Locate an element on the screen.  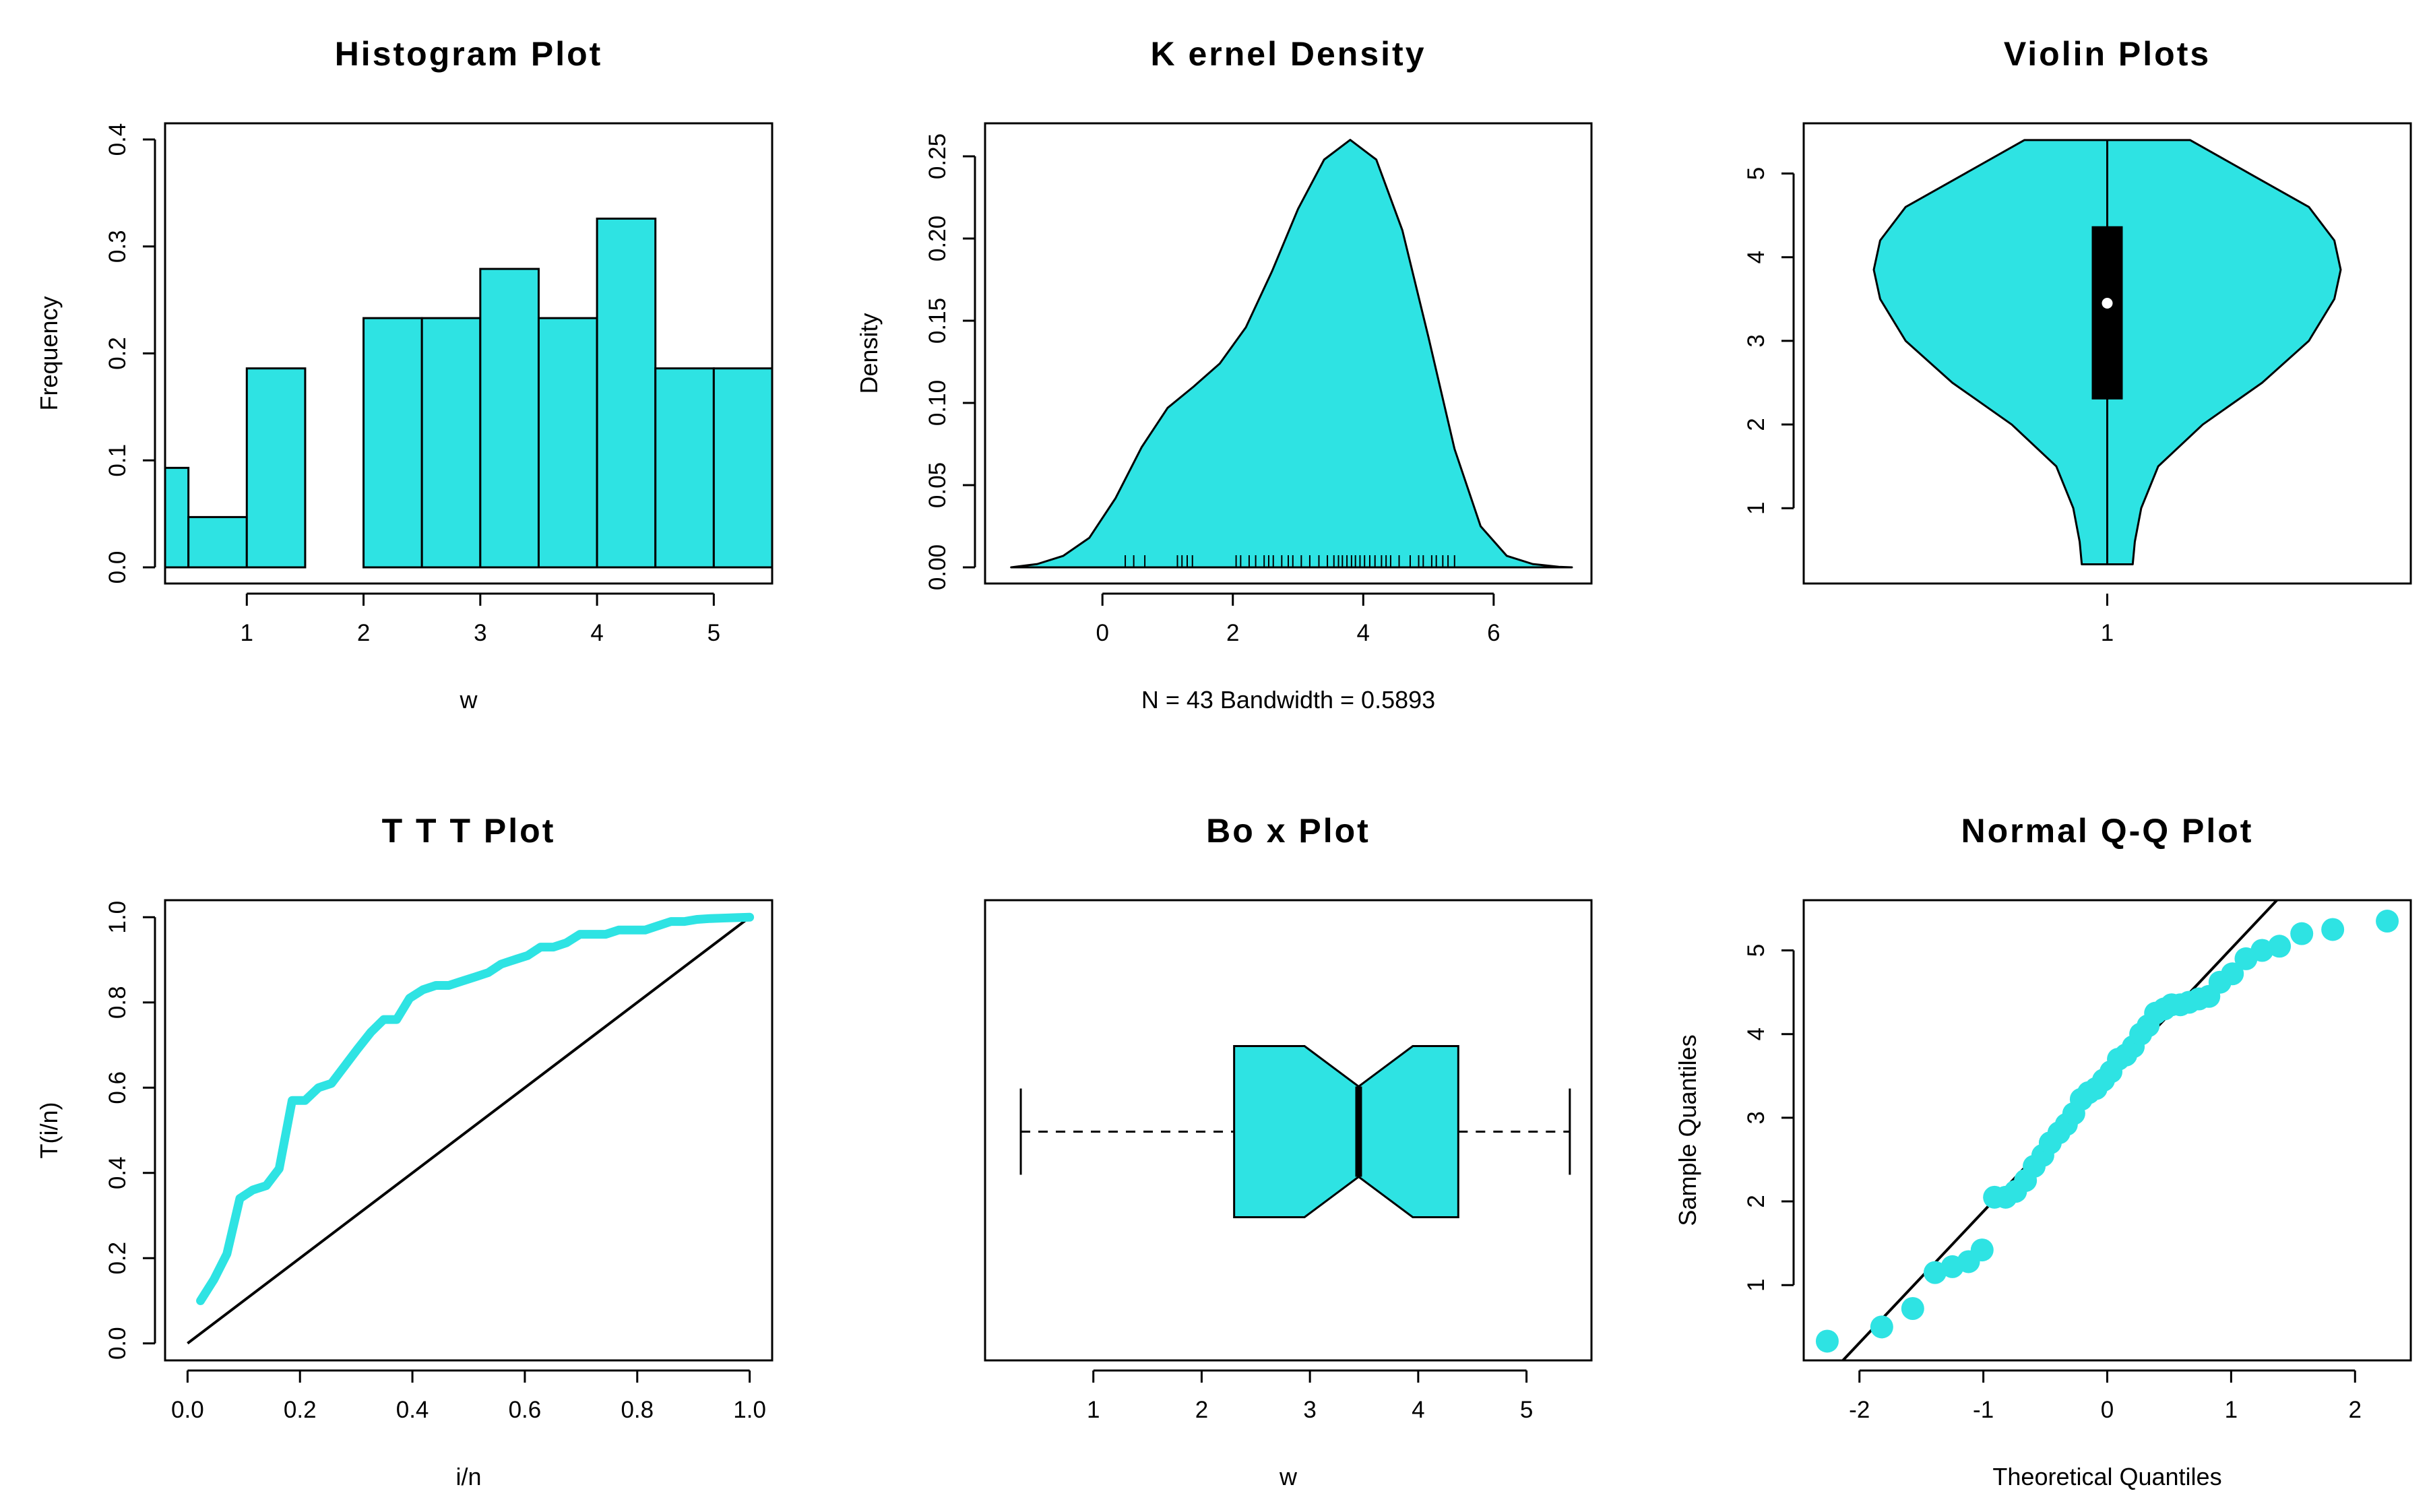
violin-y-tick-label: 2 is located at coordinates (1756, 425).